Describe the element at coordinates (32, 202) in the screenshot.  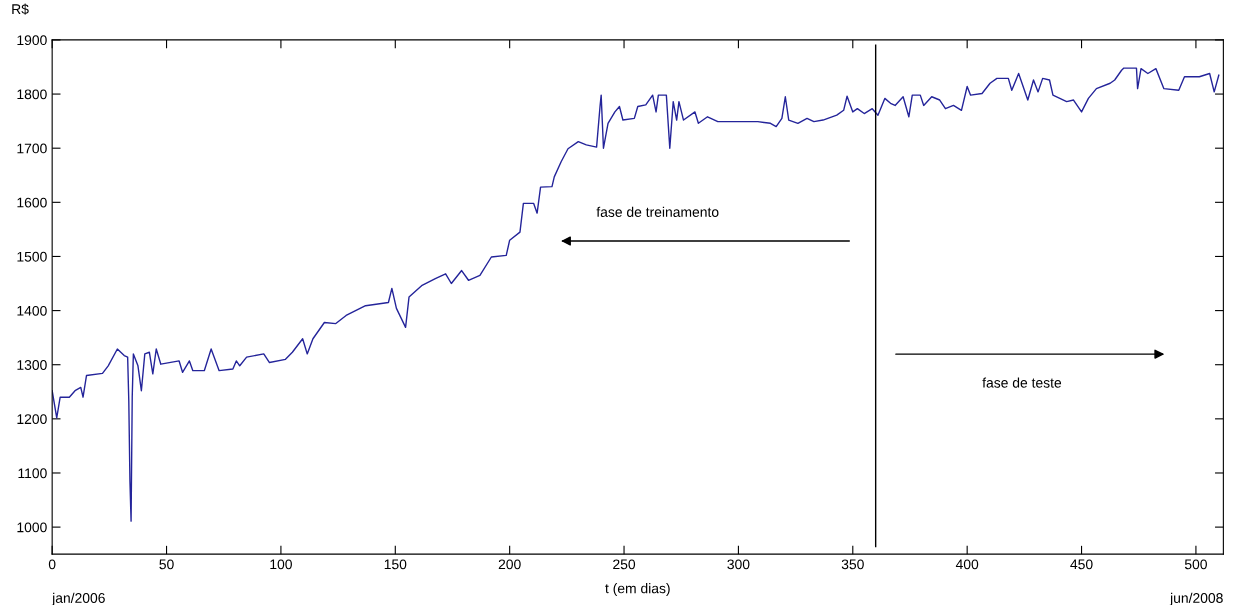
I see `y-tick-label: 1600` at that location.